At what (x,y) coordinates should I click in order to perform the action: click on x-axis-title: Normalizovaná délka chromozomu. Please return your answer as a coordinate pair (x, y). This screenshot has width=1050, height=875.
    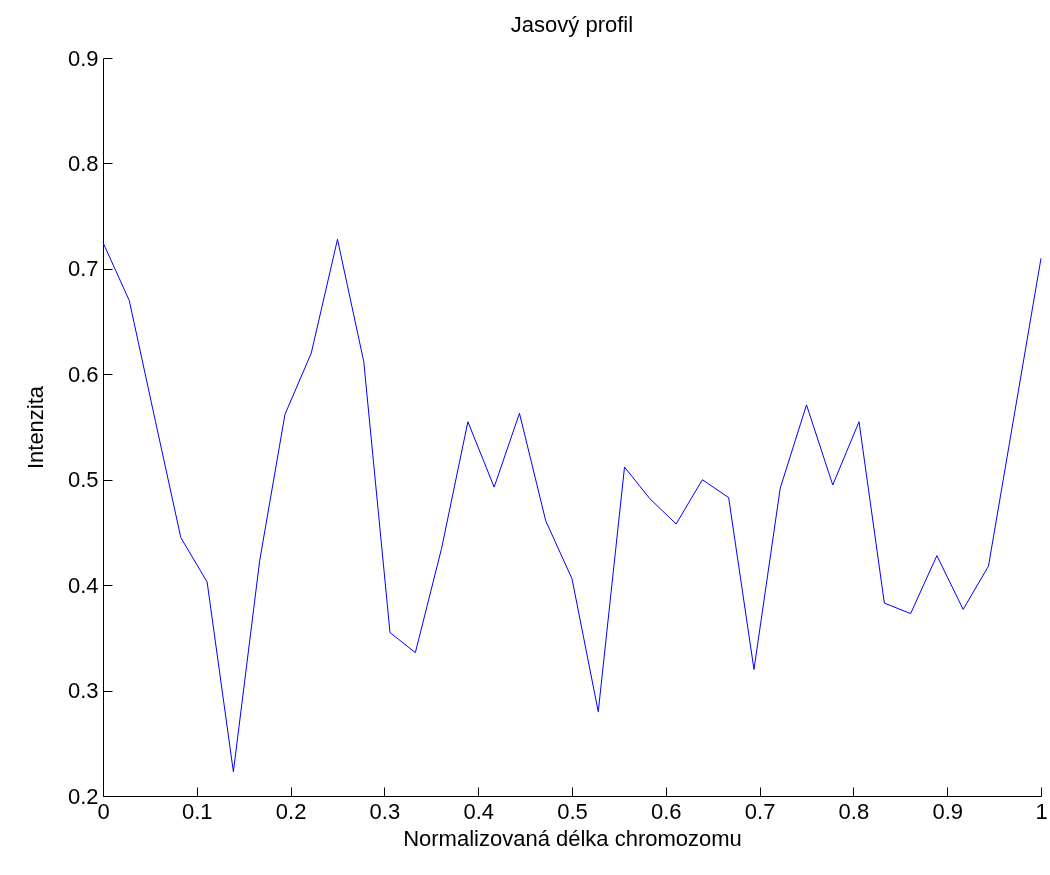
    Looking at the image, I should click on (572, 838).